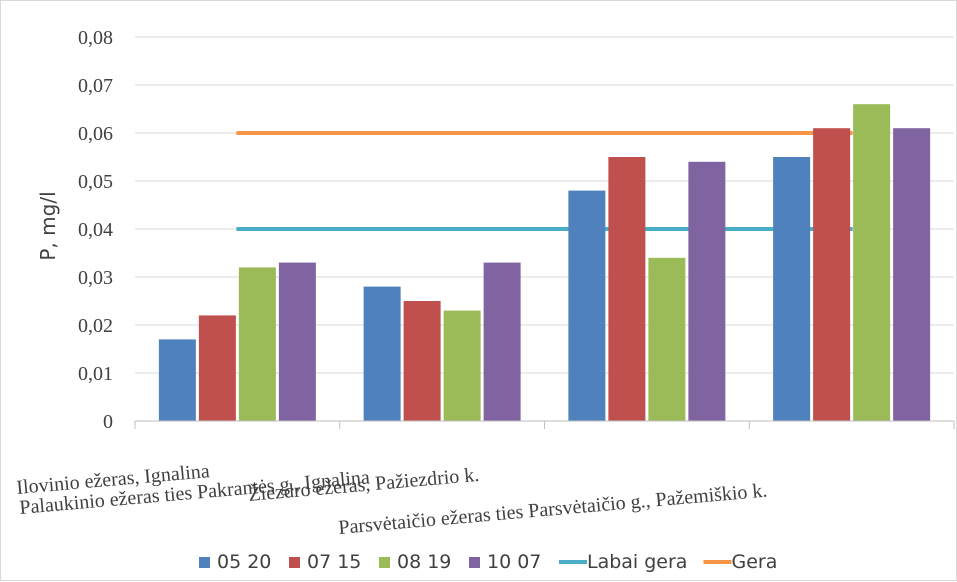 Image resolution: width=957 pixels, height=582 pixels. What do you see at coordinates (334, 562) in the screenshot?
I see `legend-label: 07 15` at bounding box center [334, 562].